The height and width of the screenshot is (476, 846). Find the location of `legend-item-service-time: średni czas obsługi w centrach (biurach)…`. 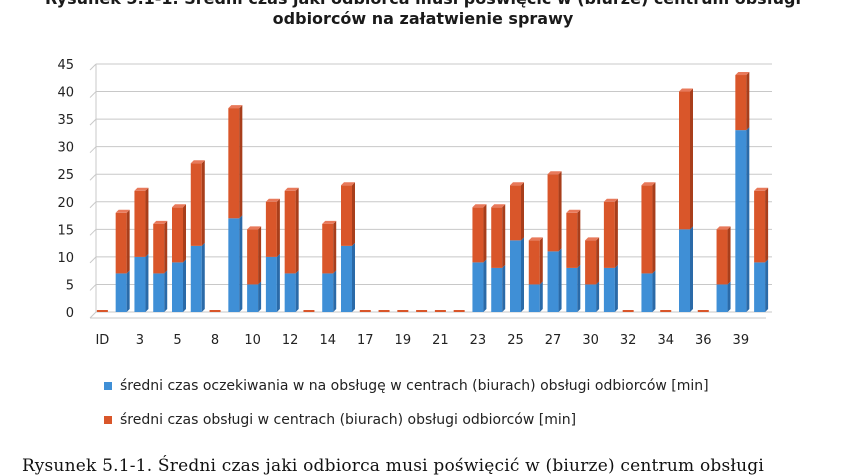

legend-item-service-time: średni czas obsługi w centrach (biurach)… is located at coordinates (340, 420).